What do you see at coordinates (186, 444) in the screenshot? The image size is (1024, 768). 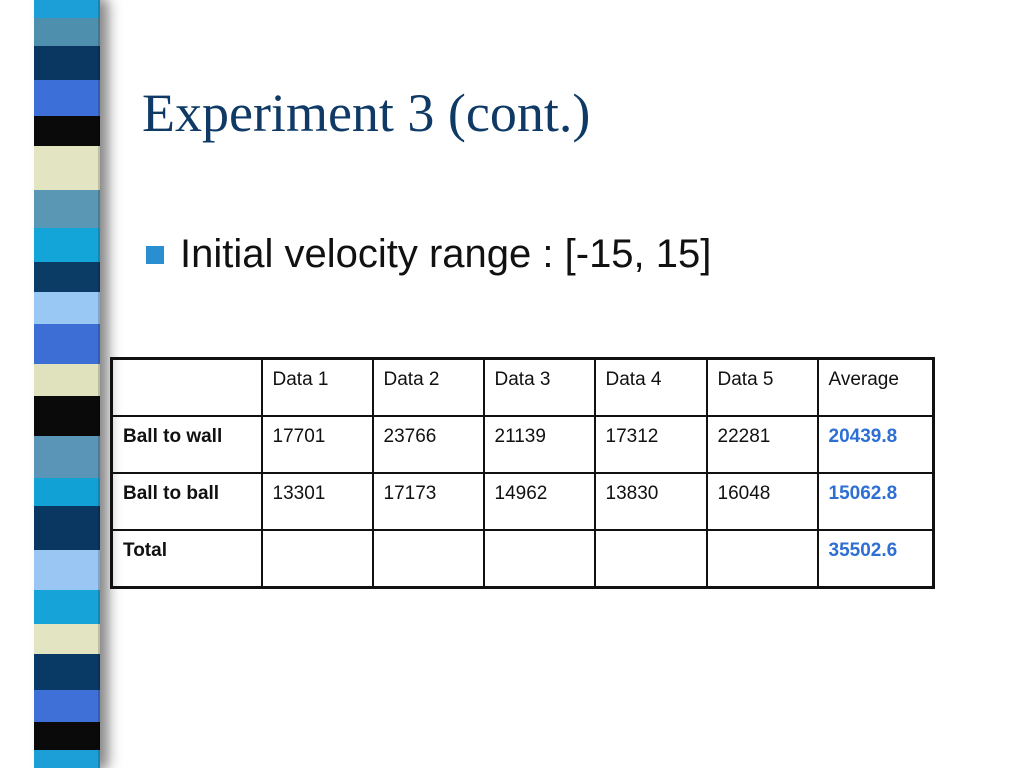 I see `row-label: Ball to wall` at bounding box center [186, 444].